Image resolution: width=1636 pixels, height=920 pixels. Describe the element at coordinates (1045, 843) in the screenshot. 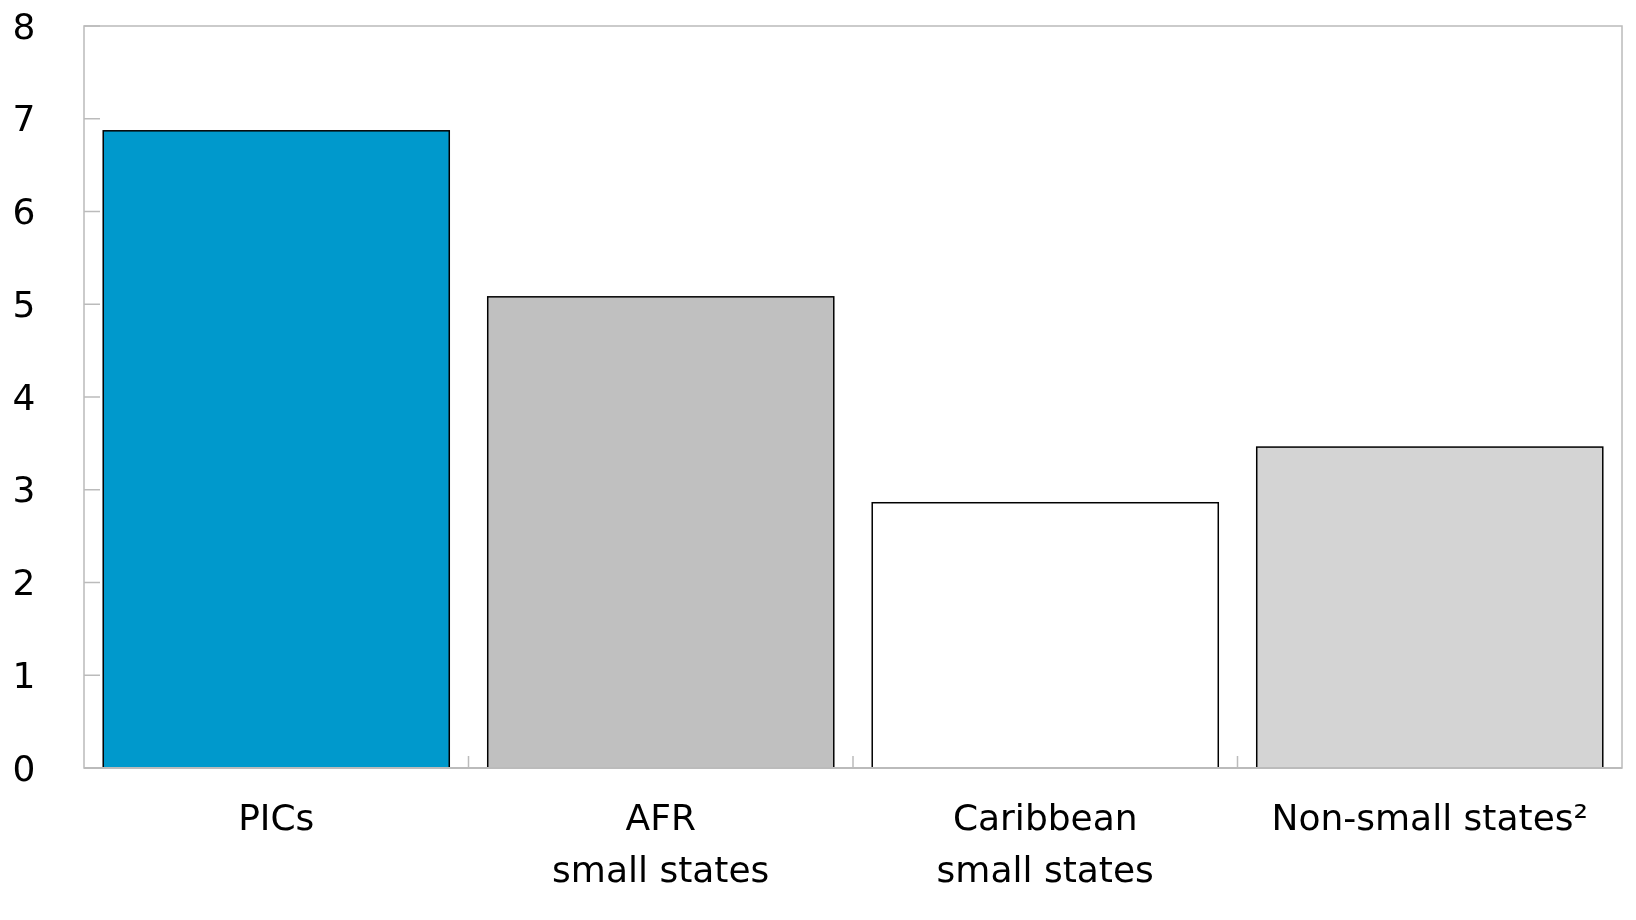

I see `x-tick-label: Caribbean small states` at that location.